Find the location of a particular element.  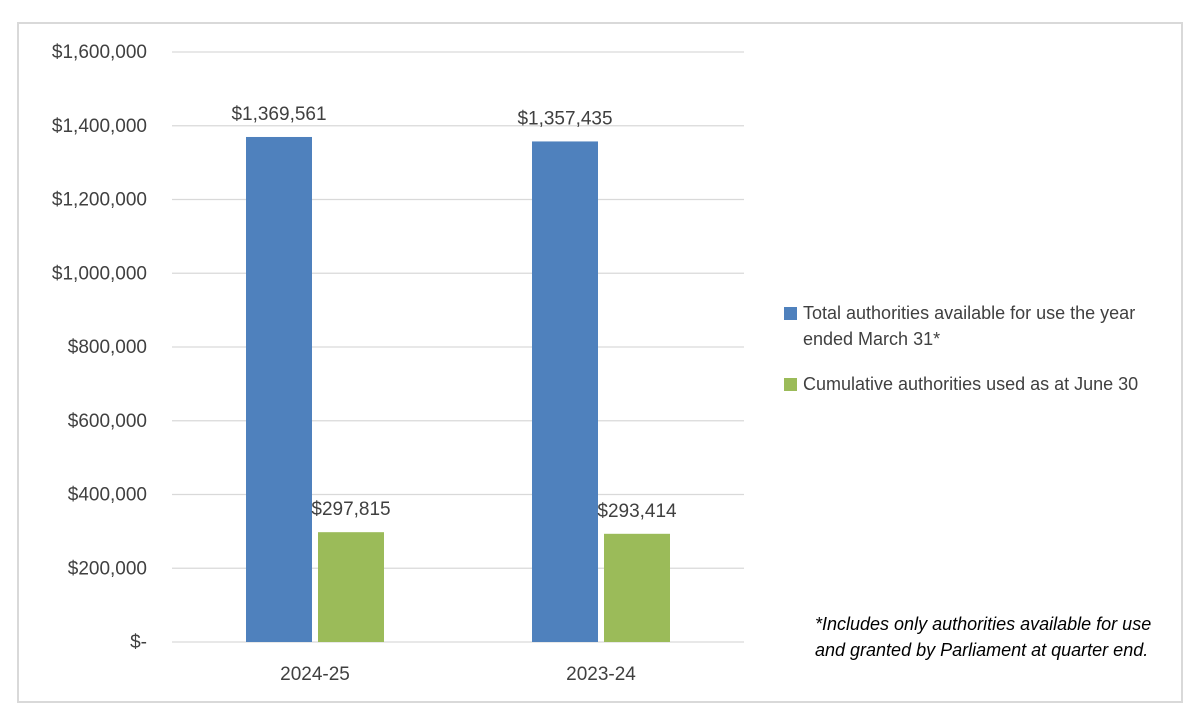

y-tick-label: $600,000 is located at coordinates (107, 421).